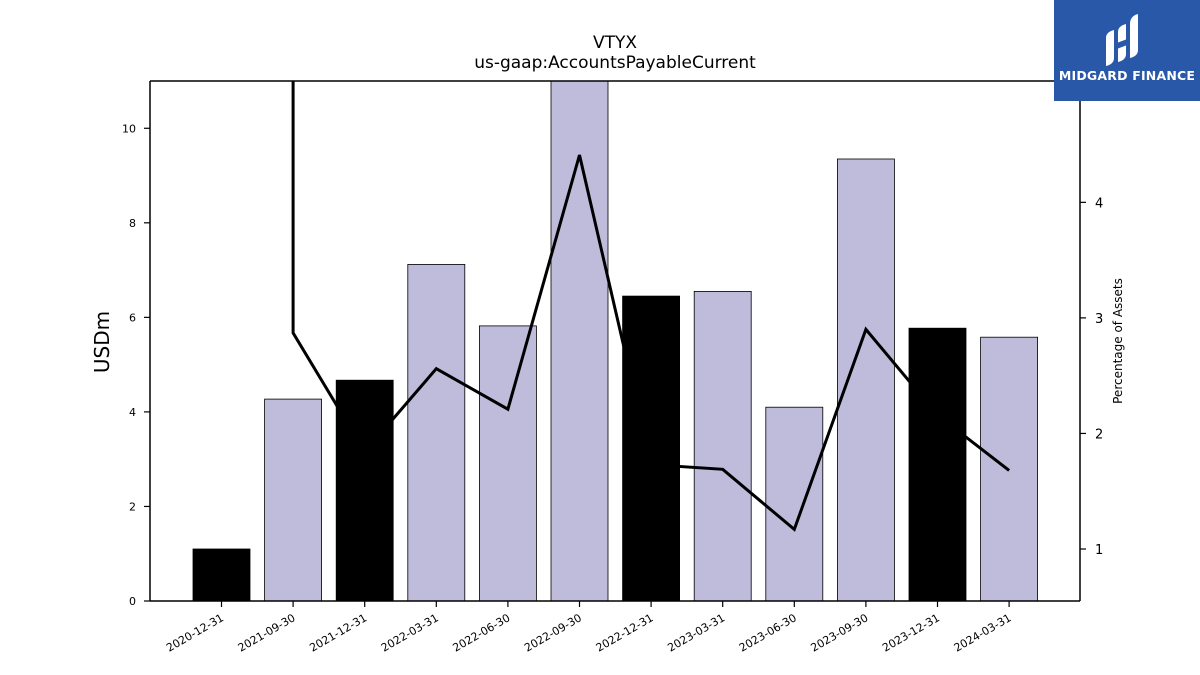 This screenshot has height=675, width=1200. What do you see at coordinates (615, 63) in the screenshot?
I see `chart-subtitle: us-gaap:AccountsPayableCurrent` at bounding box center [615, 63].